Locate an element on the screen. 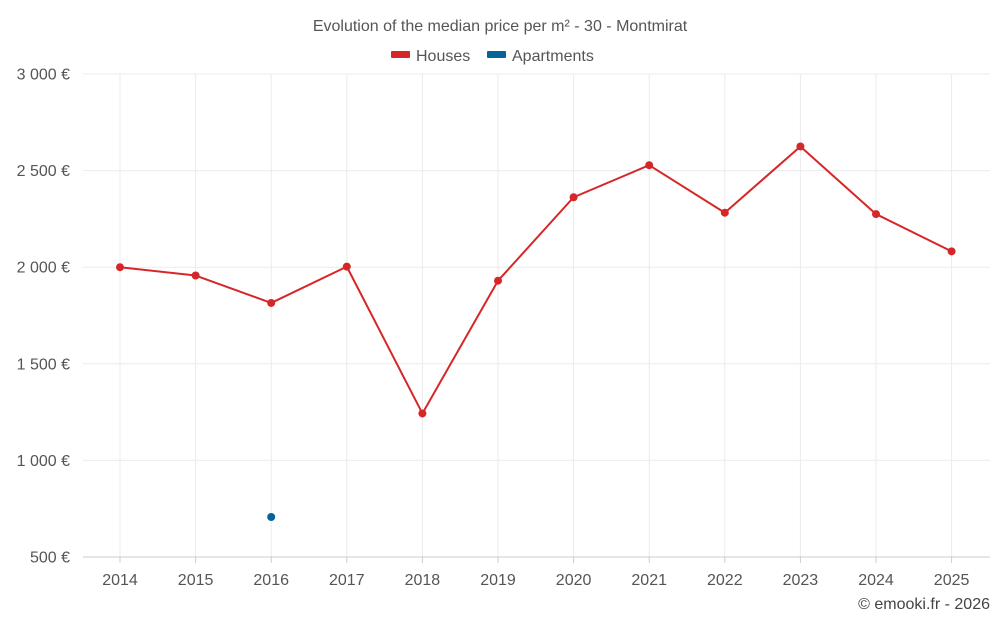  y-tick-label: 1 000 € is located at coordinates (43, 461).